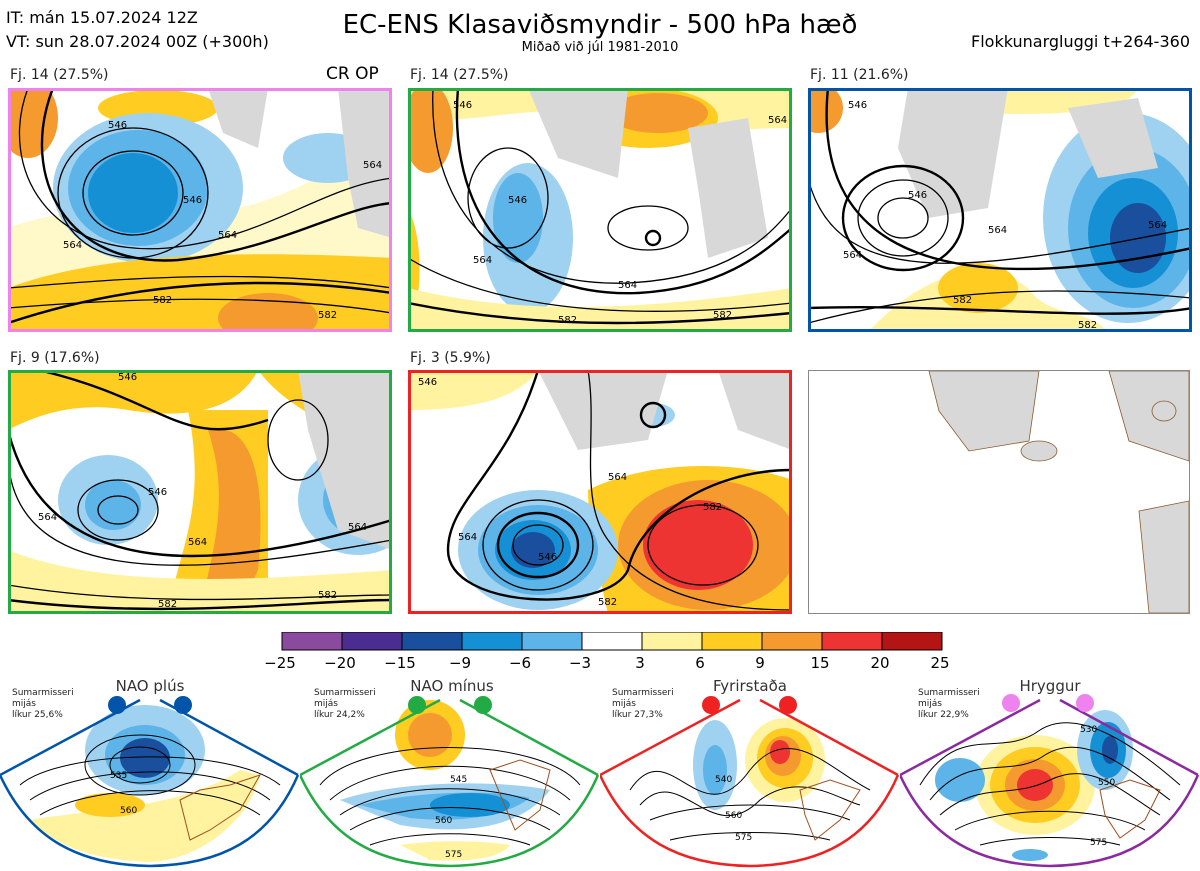 The height and width of the screenshot is (871, 1200). I want to click on regime-note-4: Sumarmisseri mijás líkur 22,9%, so click(949, 704).